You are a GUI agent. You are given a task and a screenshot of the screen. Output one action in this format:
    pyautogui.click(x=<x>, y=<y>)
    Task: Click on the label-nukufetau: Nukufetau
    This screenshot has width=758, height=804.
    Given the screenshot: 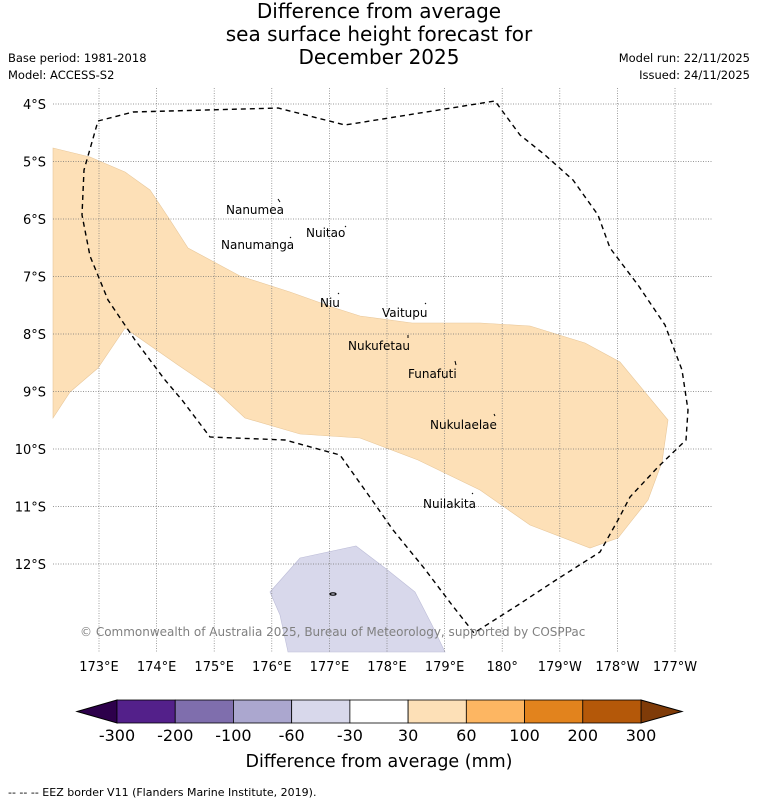 What is the action you would take?
    pyautogui.click(x=379, y=346)
    